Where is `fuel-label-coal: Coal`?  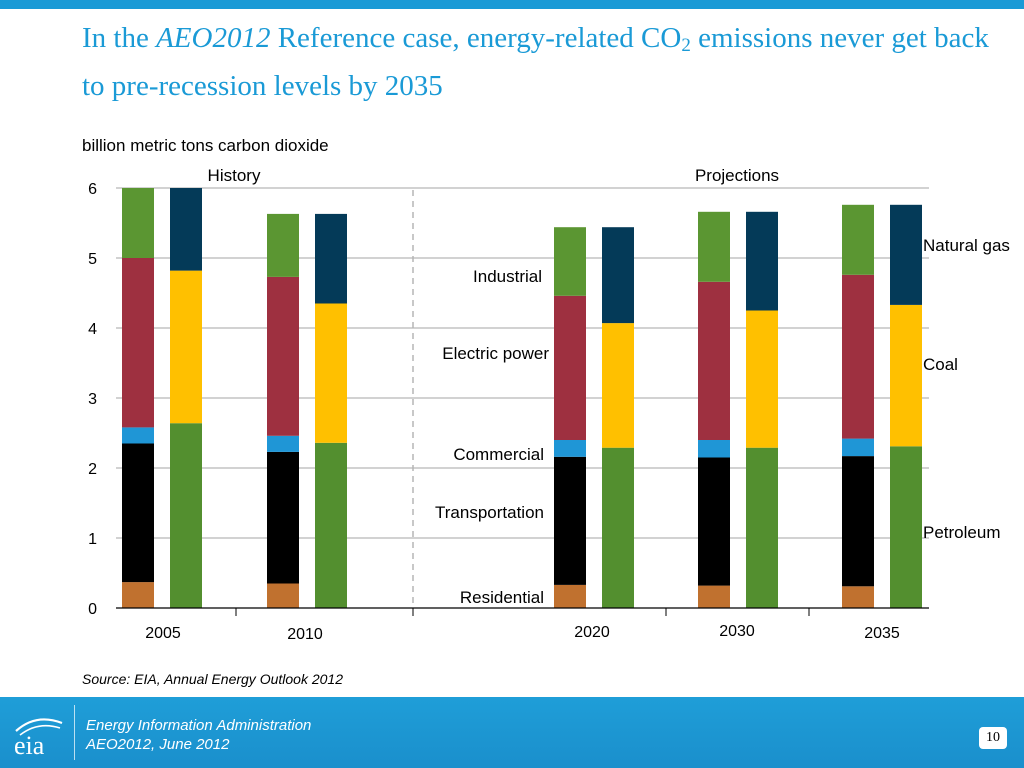
fuel-label-coal: Coal is located at coordinates (940, 364).